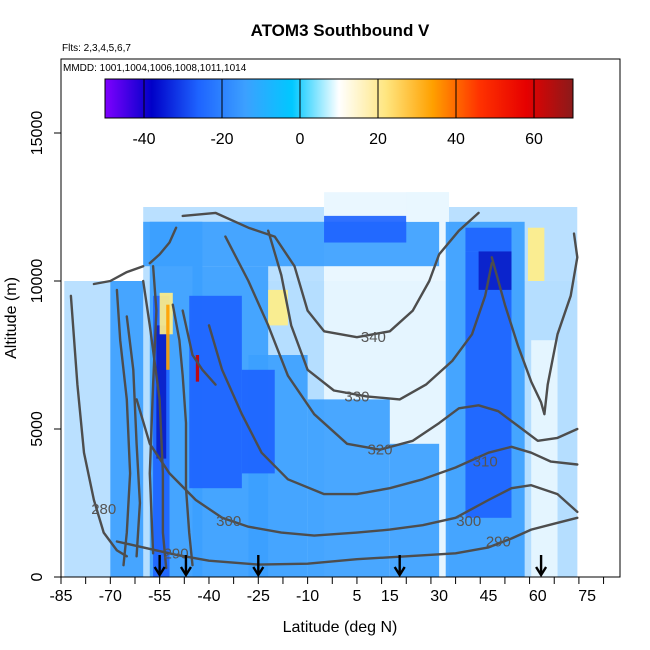 This screenshot has height=650, width=650. I want to click on x-tick-label: -85, so click(60, 596).